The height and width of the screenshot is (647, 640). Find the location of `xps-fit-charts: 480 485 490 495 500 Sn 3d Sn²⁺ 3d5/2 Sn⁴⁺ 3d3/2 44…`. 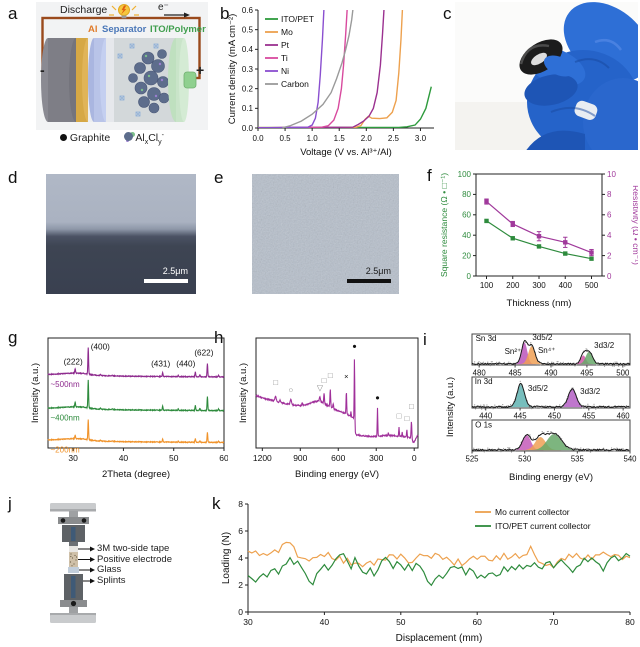

xps-fit-charts: 480 485 490 495 500 Sn 3d Sn²⁺ 3d5/2 Sn⁴⁺ 3d3/2 44… is located at coordinates (541, 407).